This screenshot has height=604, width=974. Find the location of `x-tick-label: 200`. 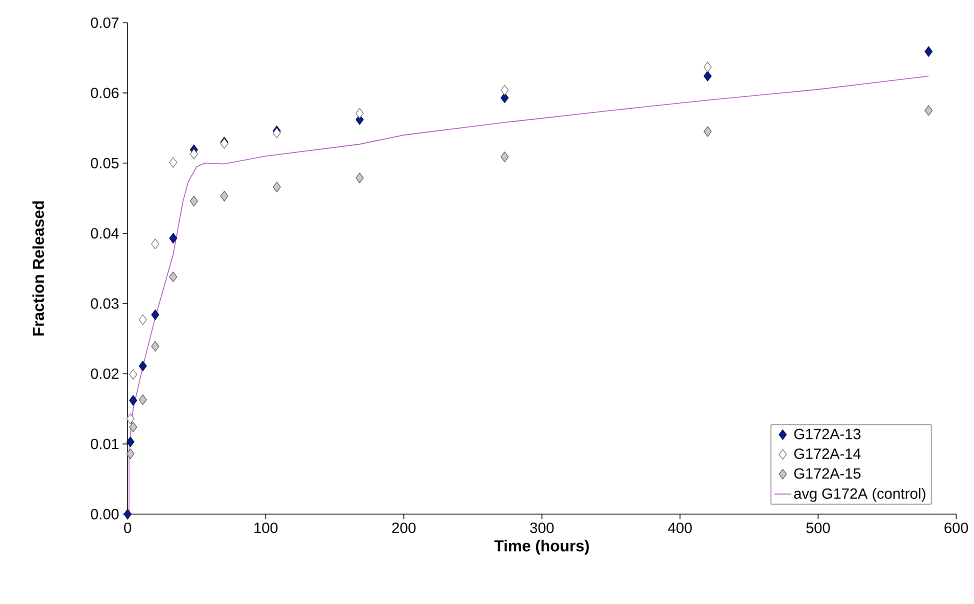

x-tick-label: 200 is located at coordinates (404, 528).